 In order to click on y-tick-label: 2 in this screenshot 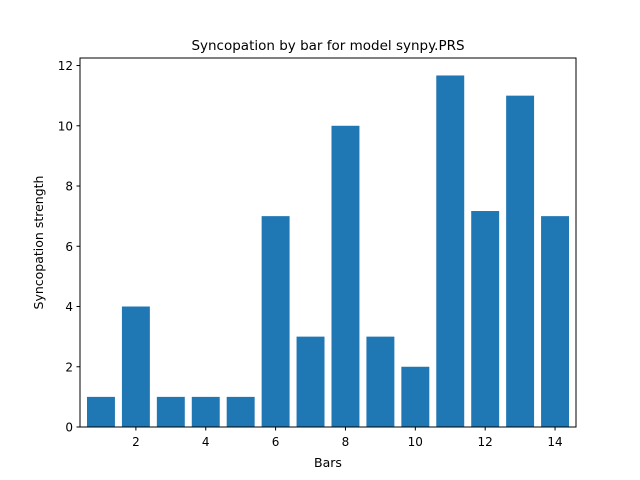, I will do `click(69, 367)`.